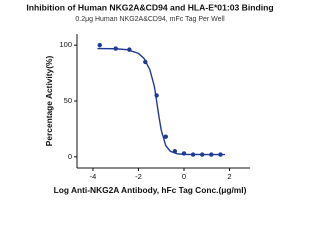  What do you see at coordinates (65, 44) in the screenshot?
I see `y-tick-label: 100` at bounding box center [65, 44].